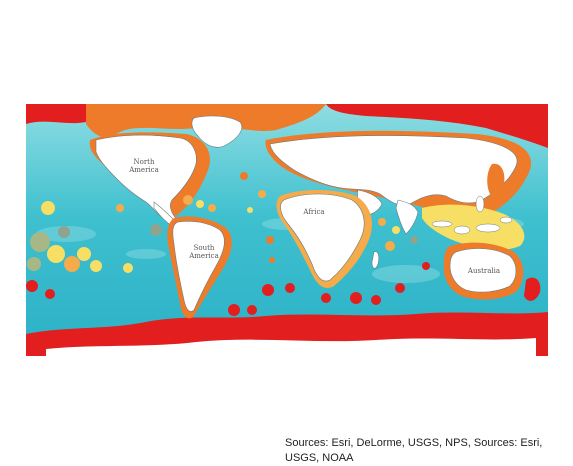 Image resolution: width=573 pixels, height=466 pixels. What do you see at coordinates (404, 244) in the screenshot?
I see `indian-ocean-zones` at bounding box center [404, 244].